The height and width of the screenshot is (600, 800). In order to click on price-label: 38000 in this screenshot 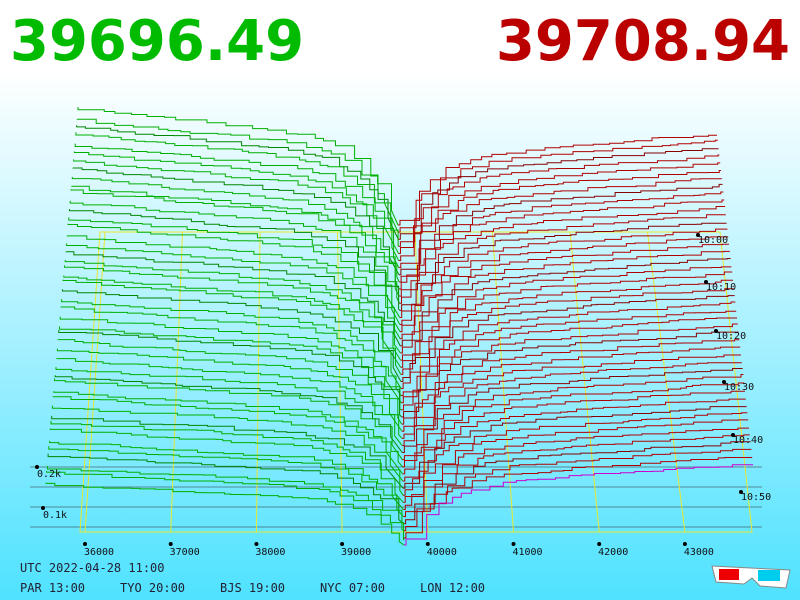, I will do `click(270, 552)`.